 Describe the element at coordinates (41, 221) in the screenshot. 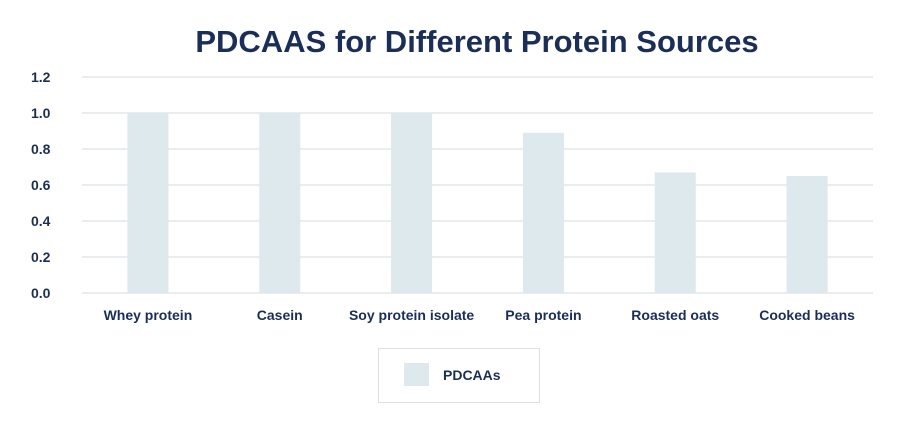

I see `y-tick-label: 0.4` at that location.